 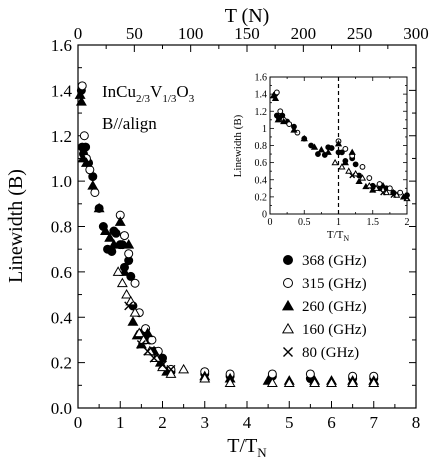 I want to click on top-tick-label: 0, so click(x=78, y=33).